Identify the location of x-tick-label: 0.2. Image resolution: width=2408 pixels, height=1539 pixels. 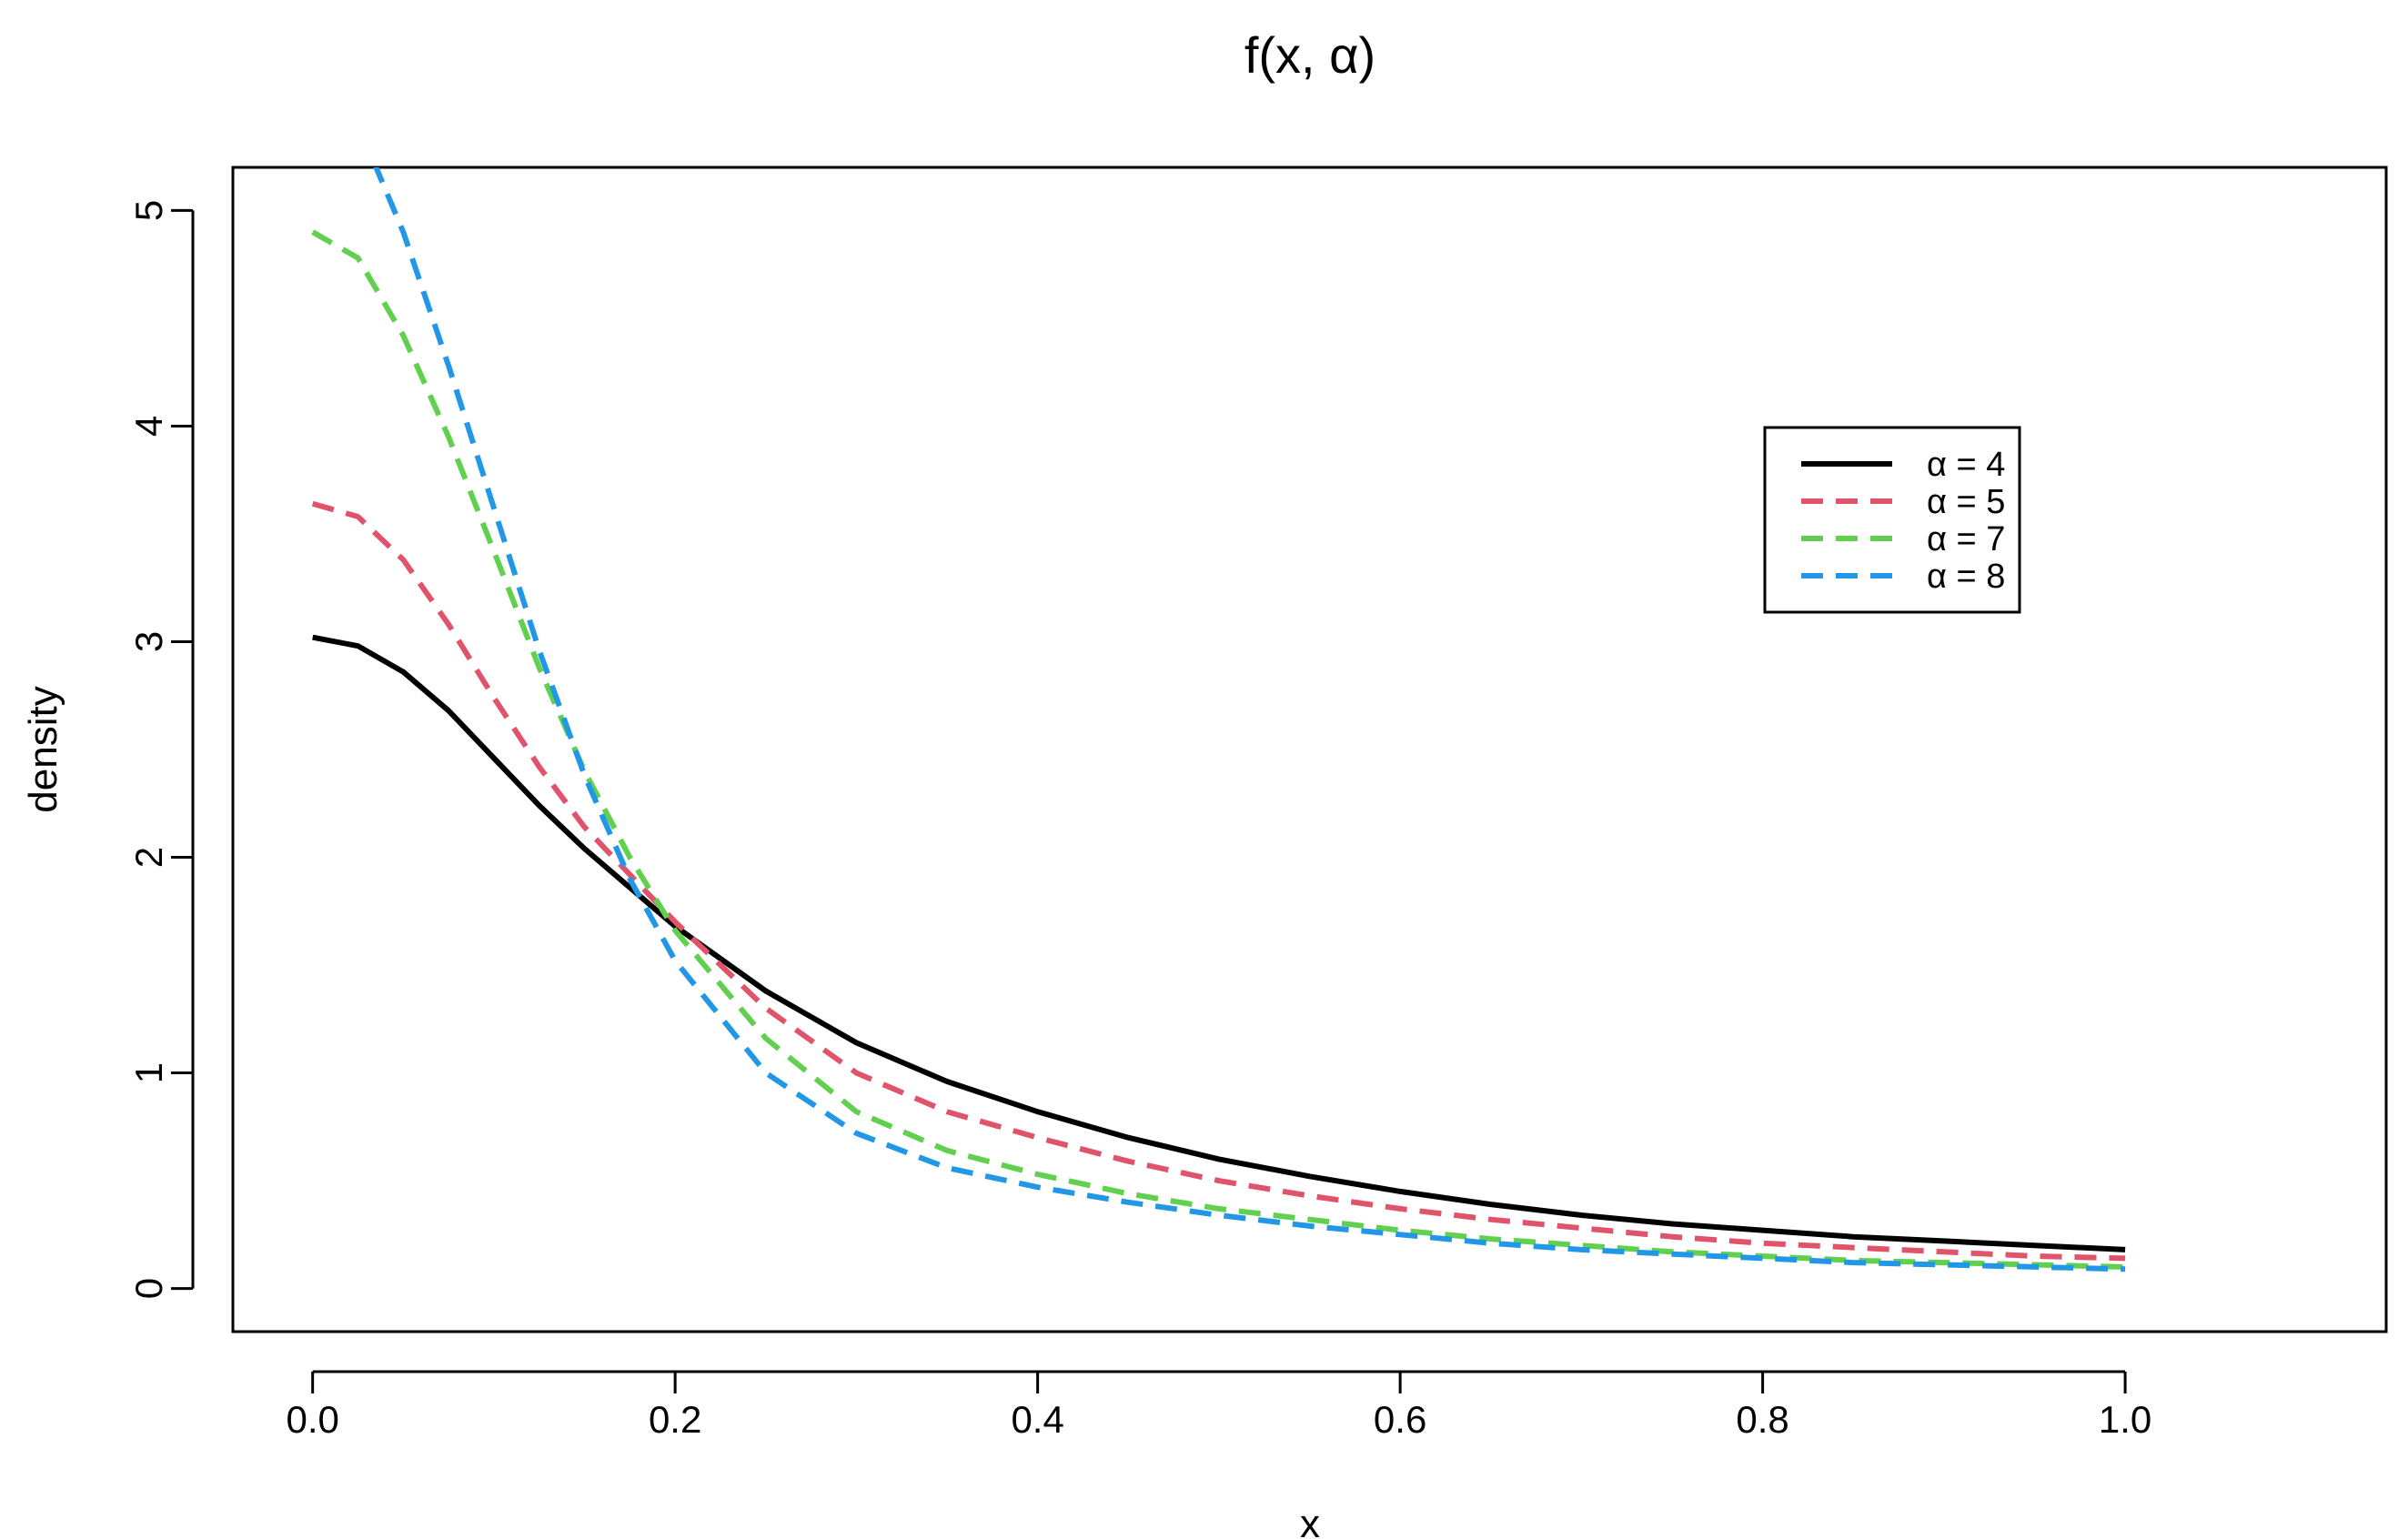
(675, 1419).